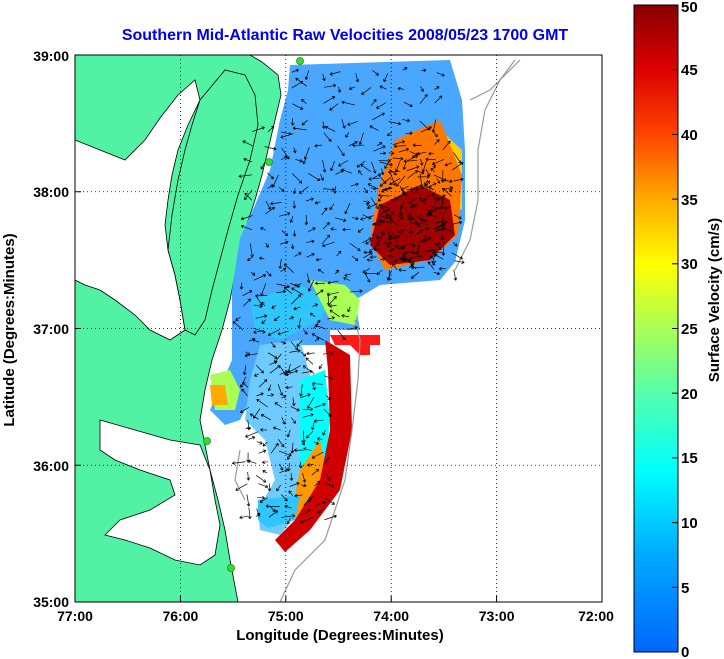 The width and height of the screenshot is (724, 659). Describe the element at coordinates (689, 200) in the screenshot. I see `colorbar-tick-label: 35` at that location.